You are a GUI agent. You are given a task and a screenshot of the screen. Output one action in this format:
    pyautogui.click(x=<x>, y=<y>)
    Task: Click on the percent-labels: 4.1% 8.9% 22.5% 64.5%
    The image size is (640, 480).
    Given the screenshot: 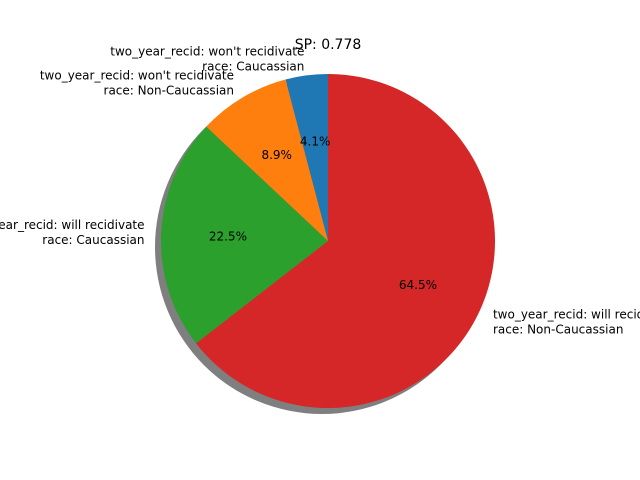 What is the action you would take?
    pyautogui.click(x=323, y=213)
    